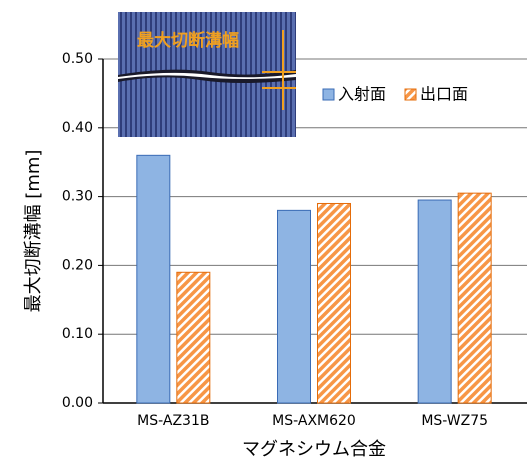  Describe the element at coordinates (314, 421) in the screenshot. I see `x-tick-label: MS-AXM620` at that location.